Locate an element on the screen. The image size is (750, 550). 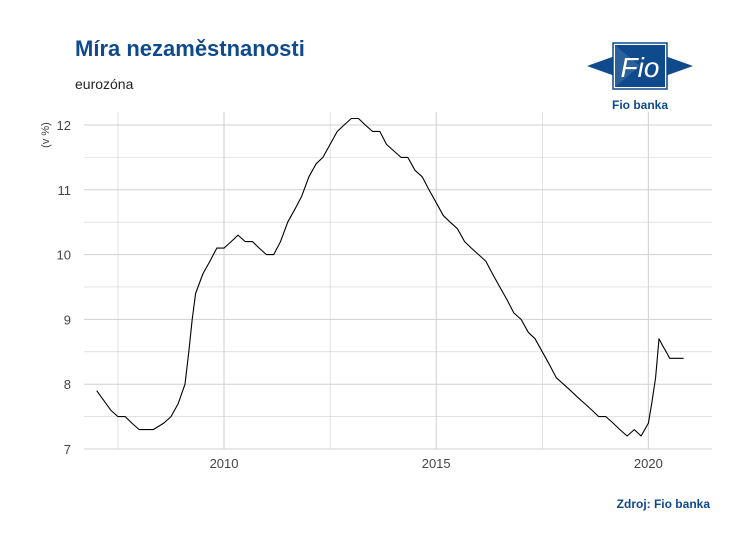
x-tick-label: 2010 is located at coordinates (224, 463).